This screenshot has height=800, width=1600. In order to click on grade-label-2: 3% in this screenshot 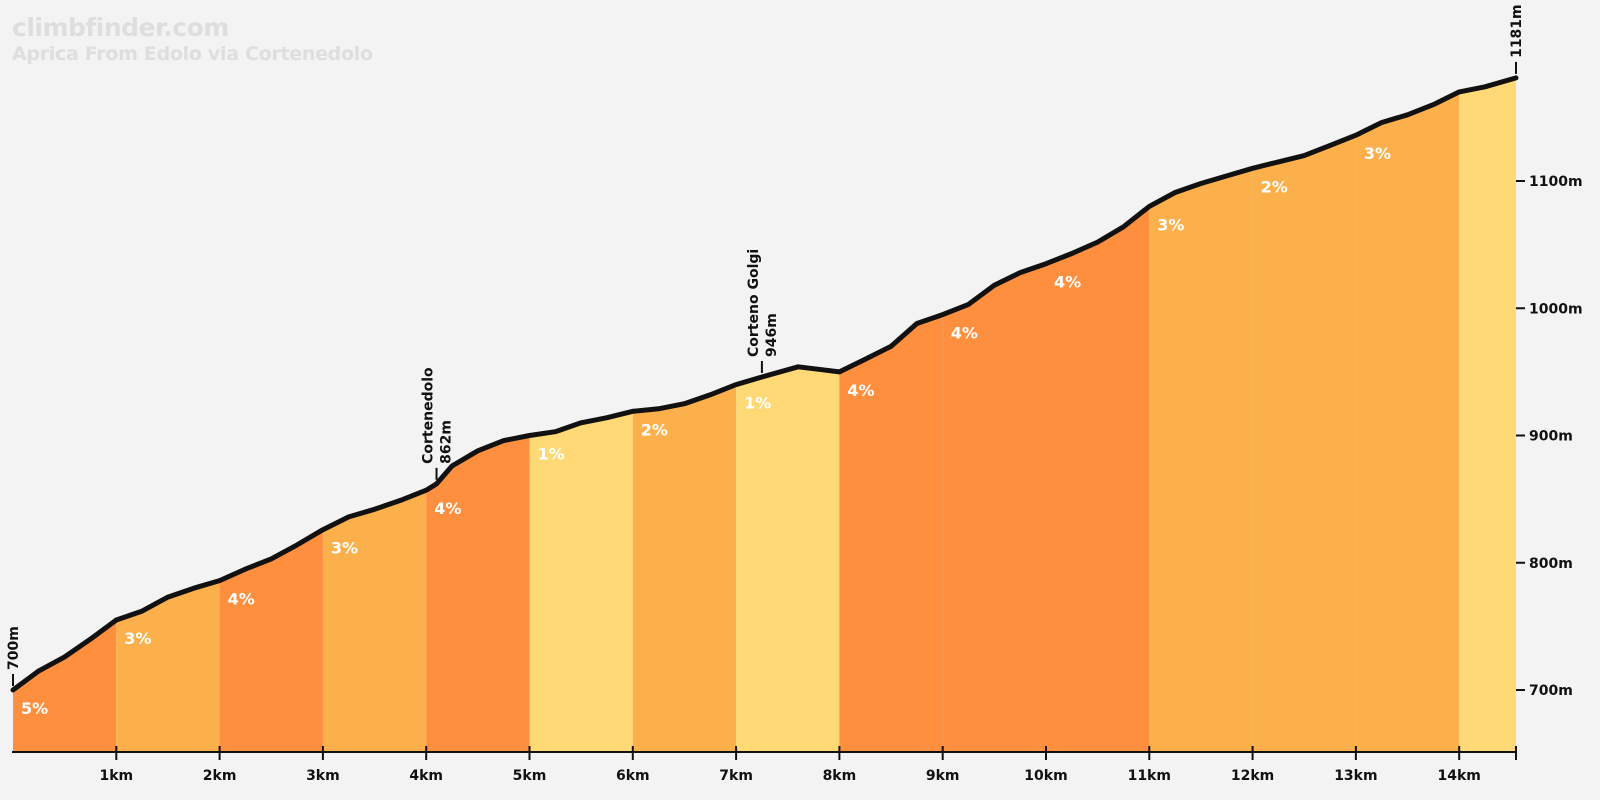, I will do `click(137, 638)`.